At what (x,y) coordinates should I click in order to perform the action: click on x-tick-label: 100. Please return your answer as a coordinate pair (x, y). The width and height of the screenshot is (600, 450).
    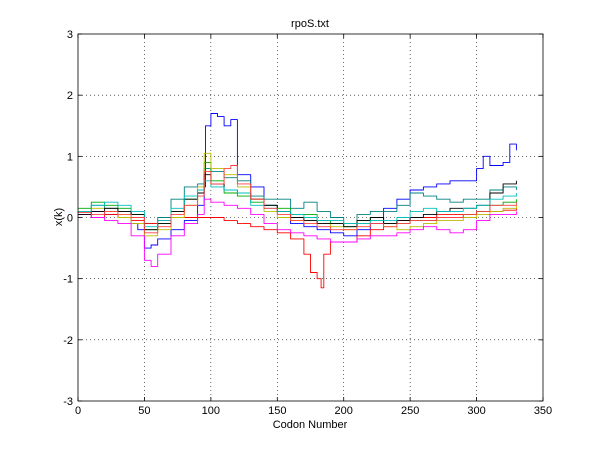
    Looking at the image, I should click on (211, 411).